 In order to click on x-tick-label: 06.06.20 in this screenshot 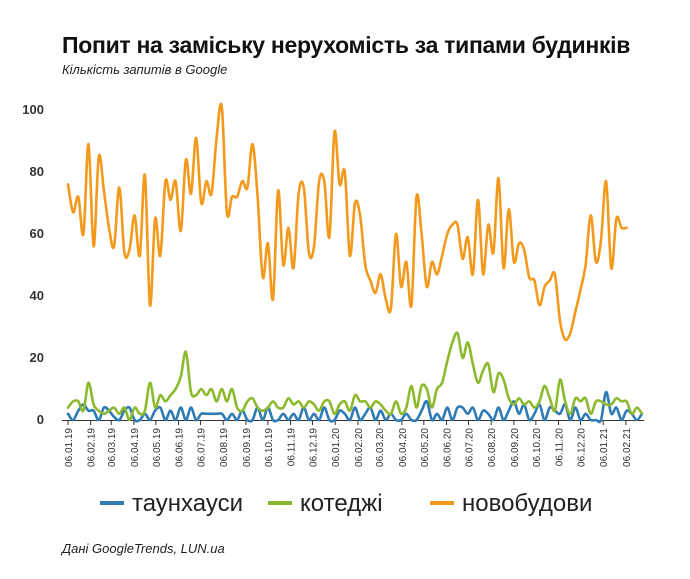, I will do `click(448, 447)`.